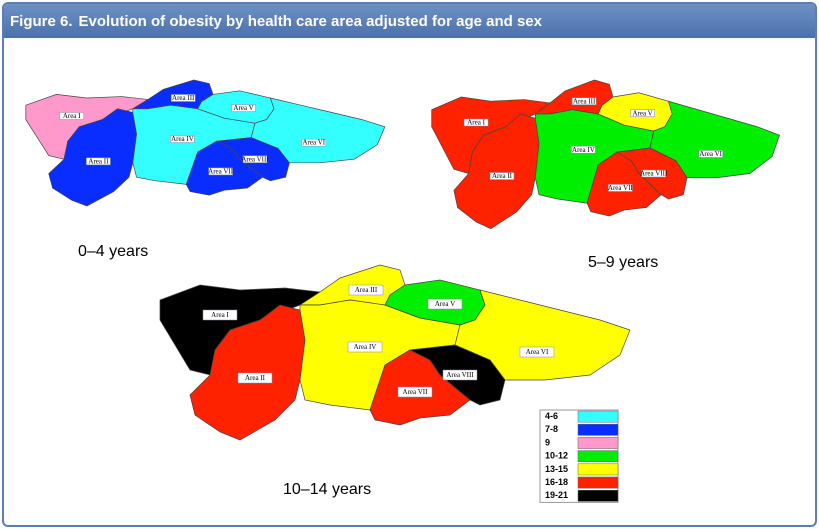  What do you see at coordinates (41, 21) in the screenshot?
I see `figure-number: Figure 6.` at bounding box center [41, 21].